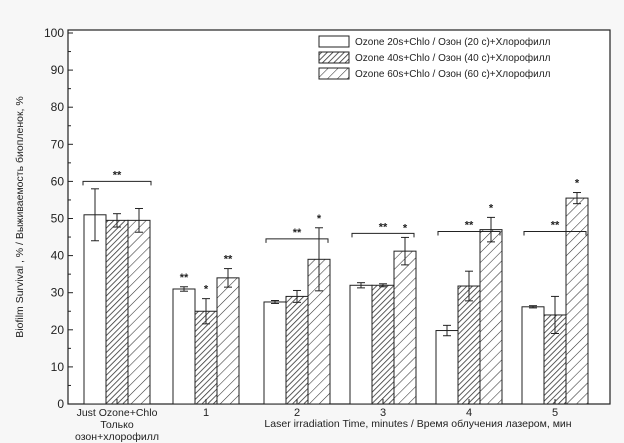  I want to click on bar-s1-g4, so click(447, 367).